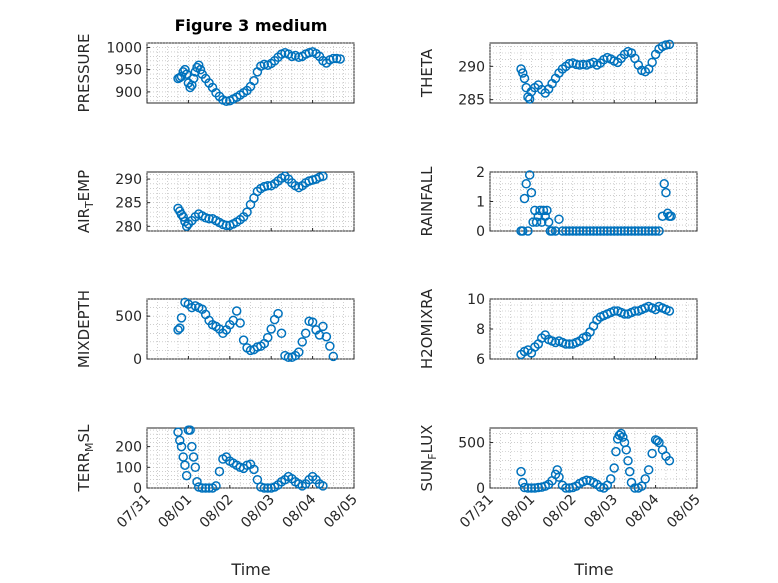 This screenshot has width=778, height=583. I want to click on x-axis-label-left: Time, so click(250, 569).